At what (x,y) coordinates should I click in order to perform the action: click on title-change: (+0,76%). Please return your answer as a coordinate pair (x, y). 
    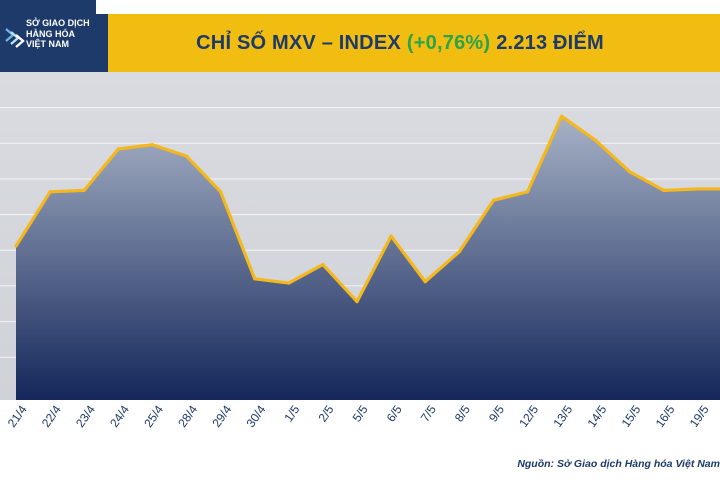
    Looking at the image, I should click on (448, 42).